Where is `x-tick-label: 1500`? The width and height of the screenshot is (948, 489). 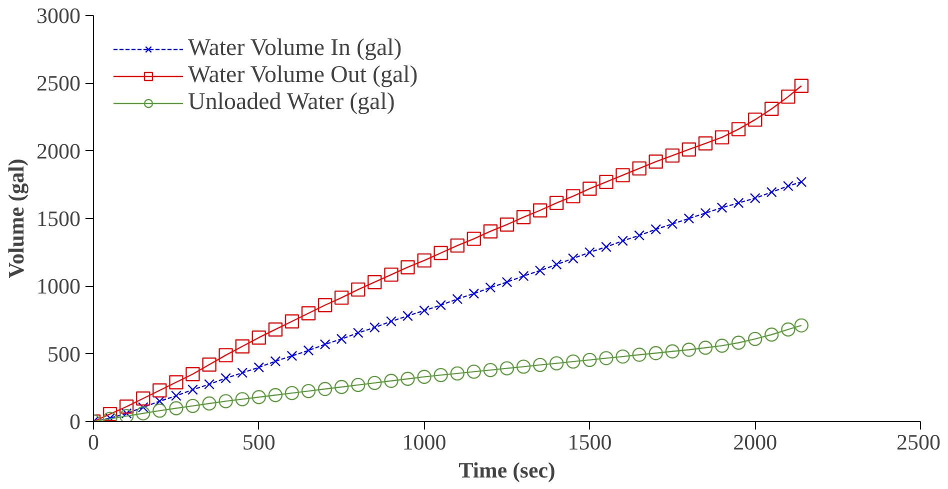
x-tick-label: 1500 is located at coordinates (590, 442).